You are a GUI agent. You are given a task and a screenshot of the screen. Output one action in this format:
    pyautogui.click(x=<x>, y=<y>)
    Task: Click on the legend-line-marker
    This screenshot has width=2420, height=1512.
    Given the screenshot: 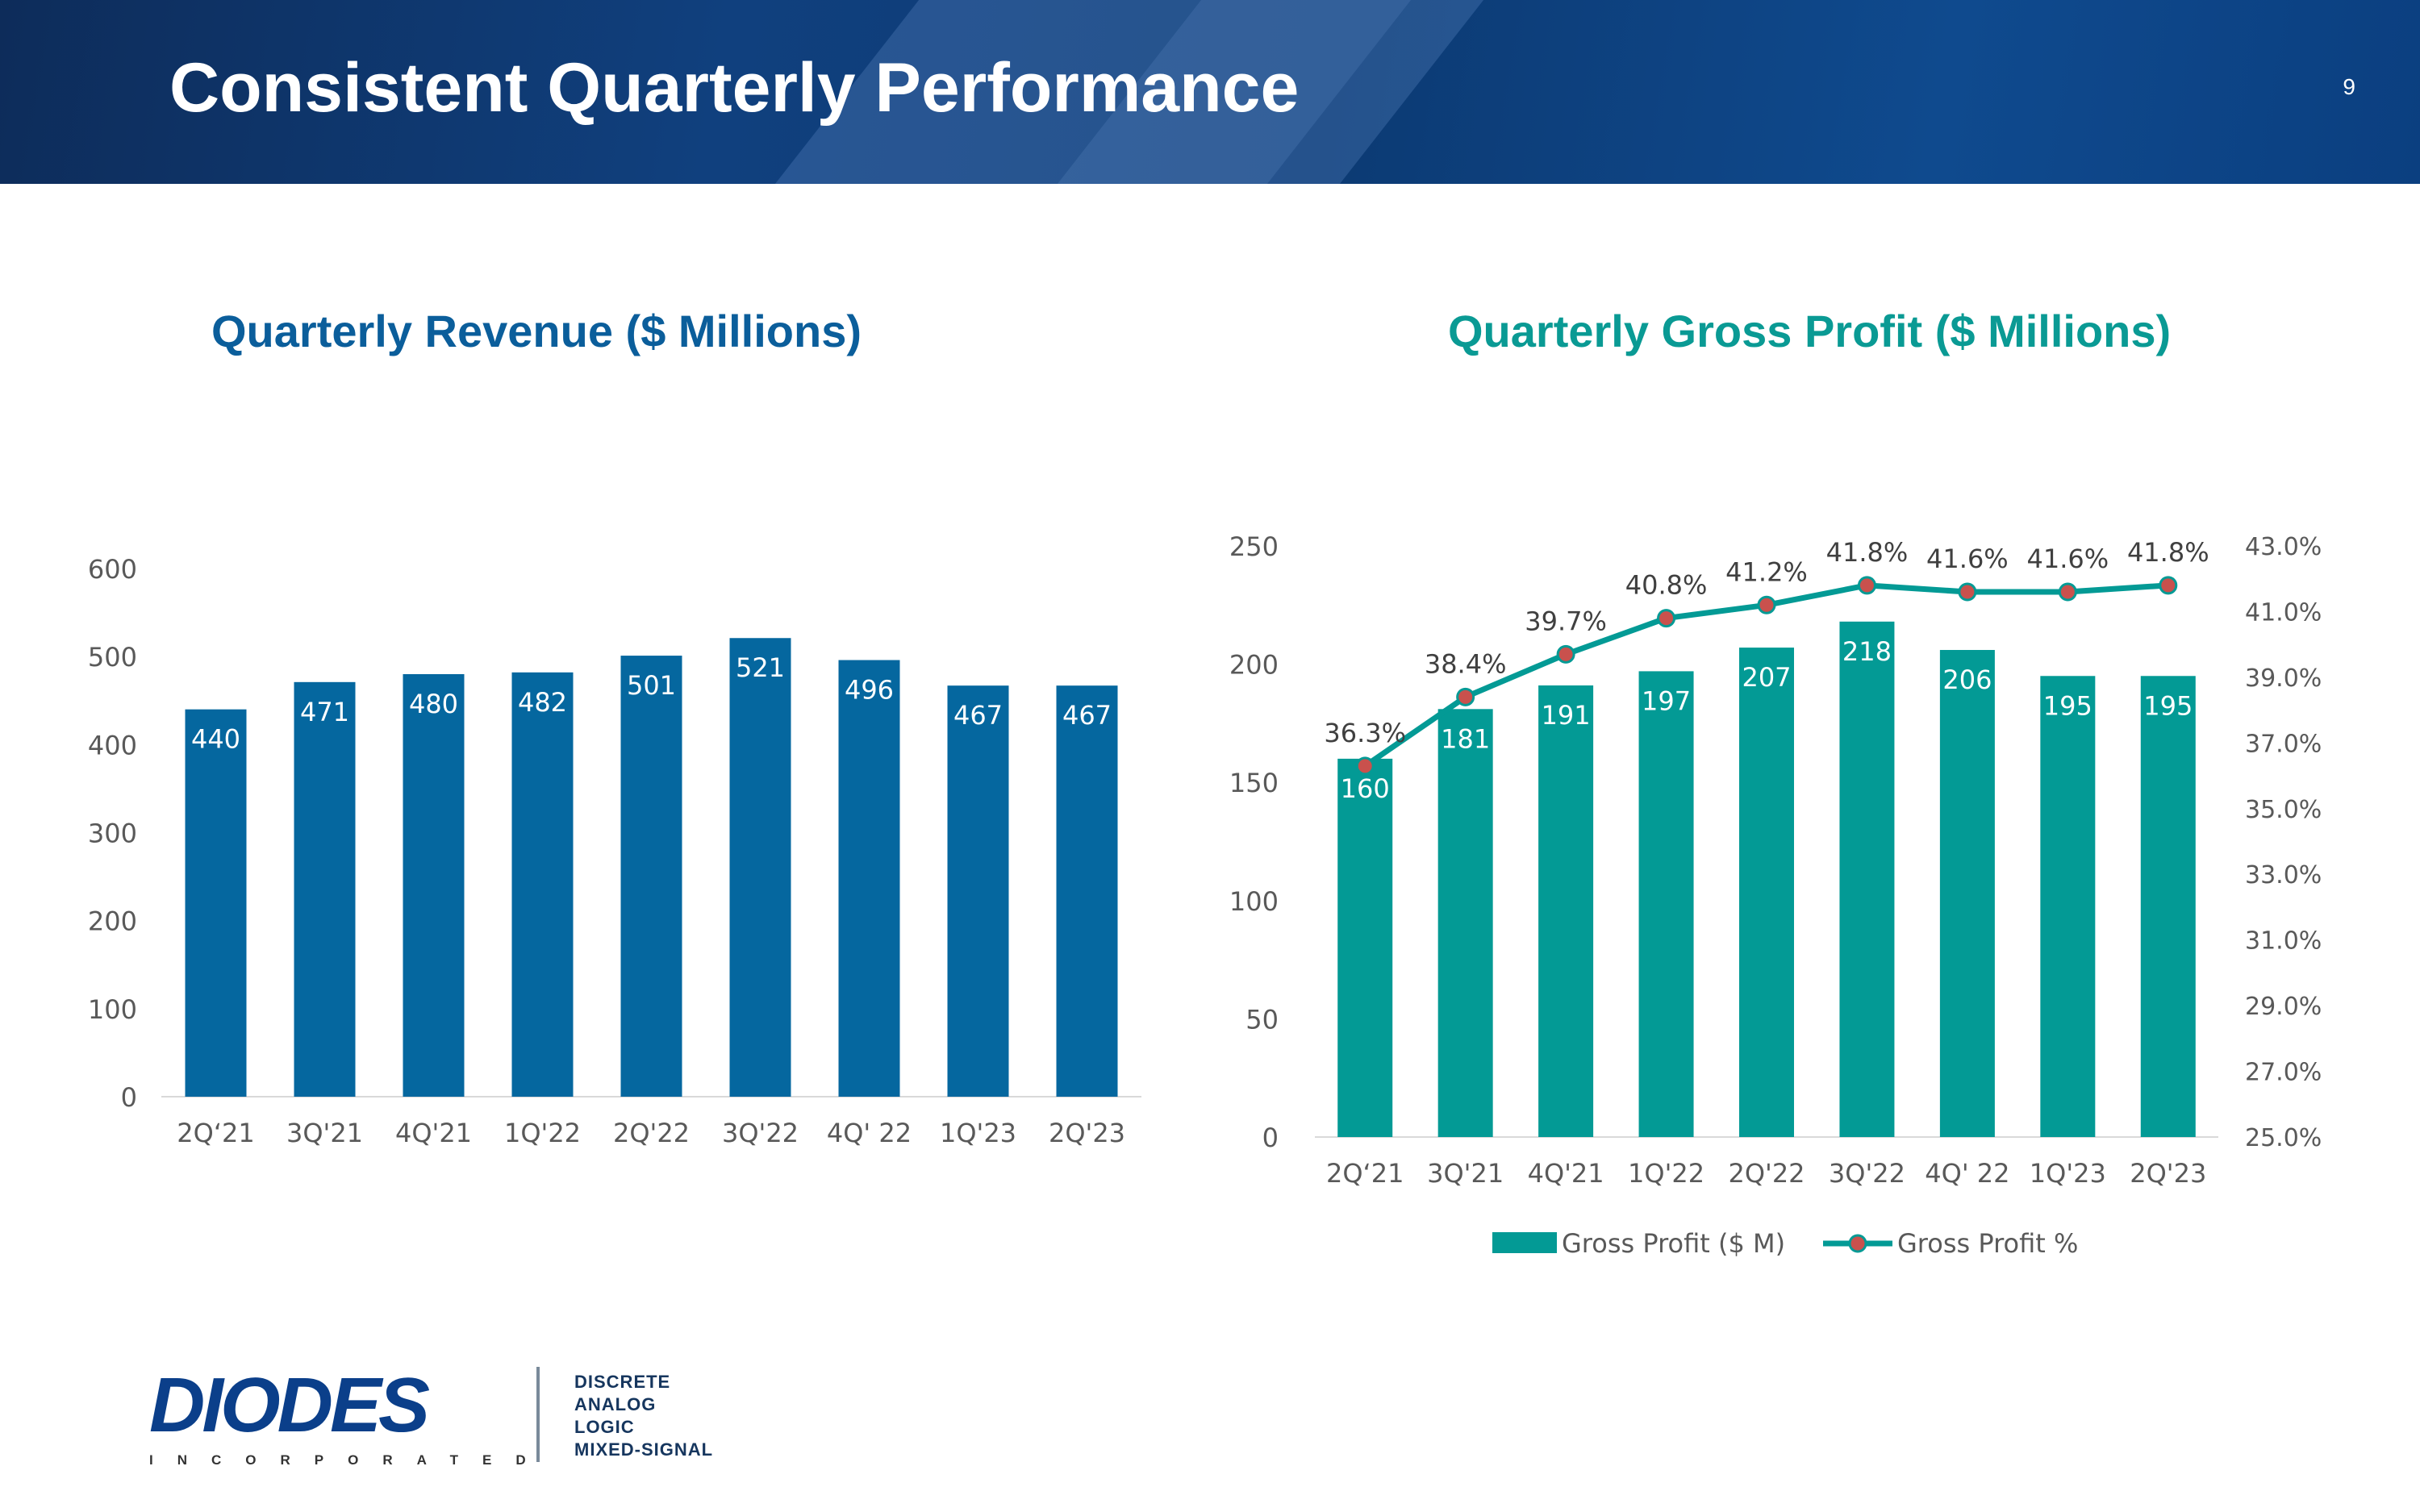 What is the action you would take?
    pyautogui.click(x=1858, y=1243)
    